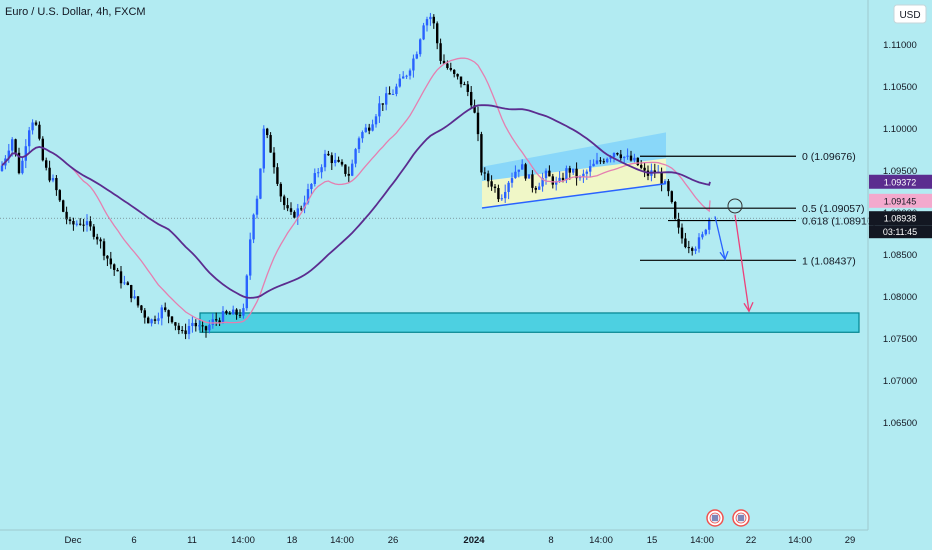 The image size is (932, 550). Describe the element at coordinates (73, 540) in the screenshot. I see `x-tick-label: Dec` at that location.